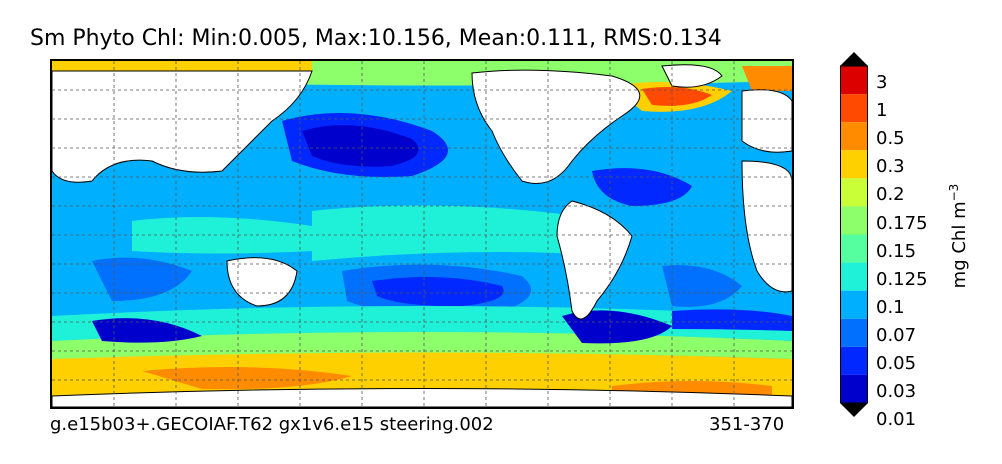 The height and width of the screenshot is (464, 1002). What do you see at coordinates (422, 397) in the screenshot?
I see `continent-antarctica` at bounding box center [422, 397].